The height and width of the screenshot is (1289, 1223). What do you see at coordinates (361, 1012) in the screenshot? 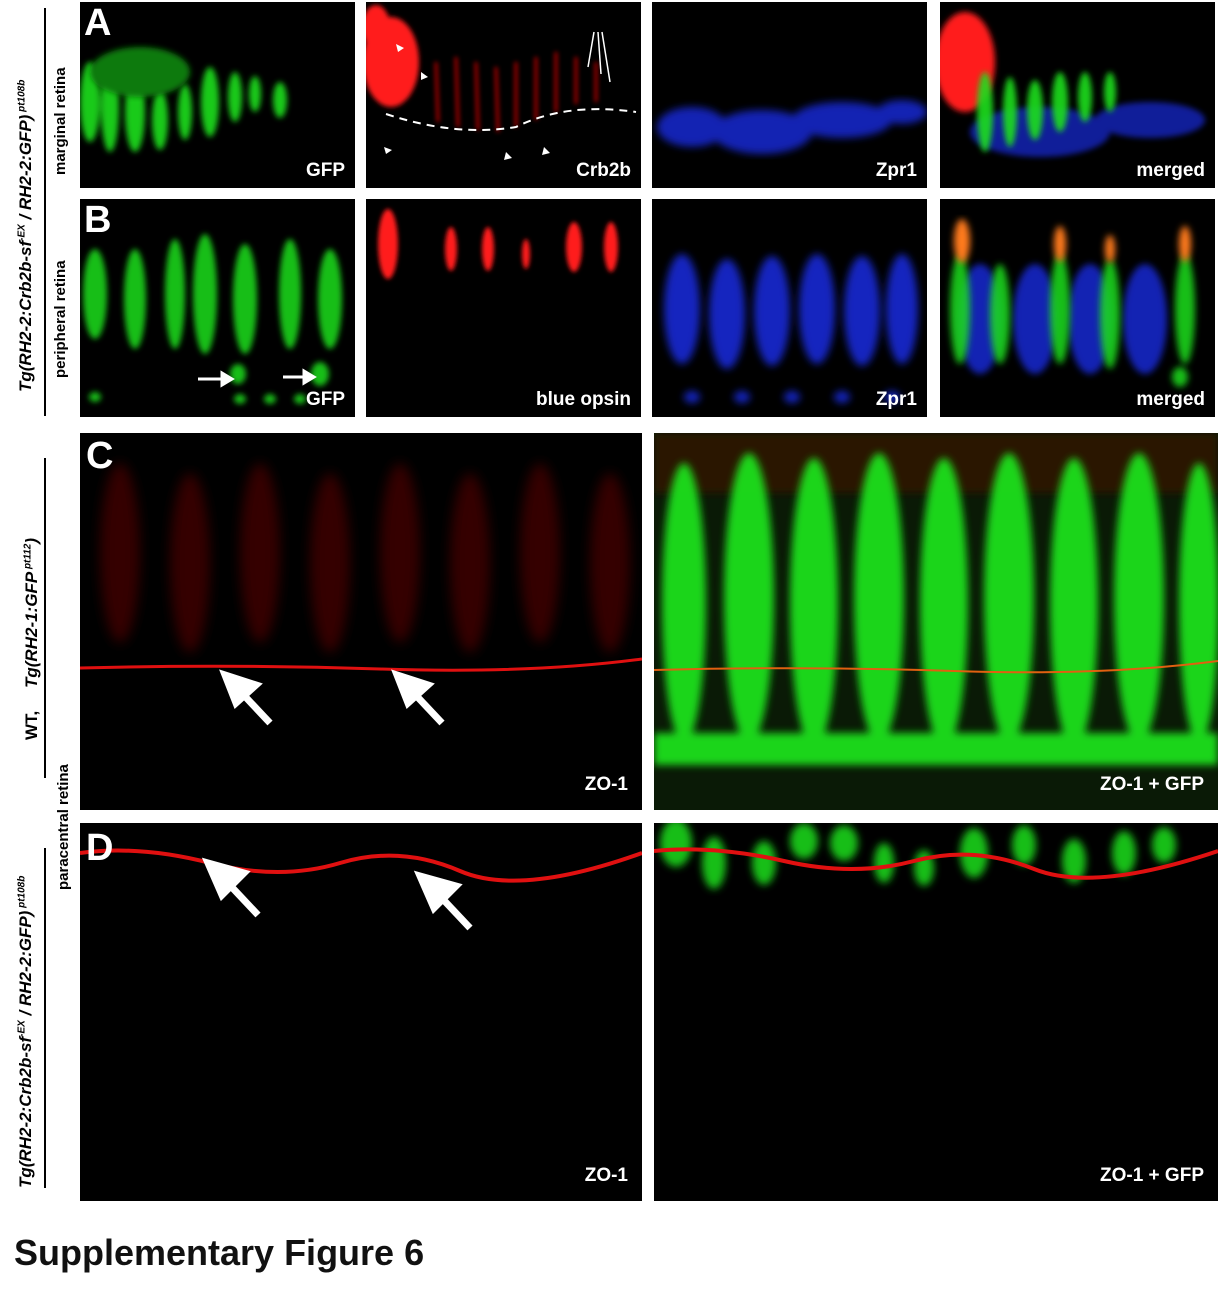
I see `panel-d-zo1: ZO-1 D` at bounding box center [361, 1012].